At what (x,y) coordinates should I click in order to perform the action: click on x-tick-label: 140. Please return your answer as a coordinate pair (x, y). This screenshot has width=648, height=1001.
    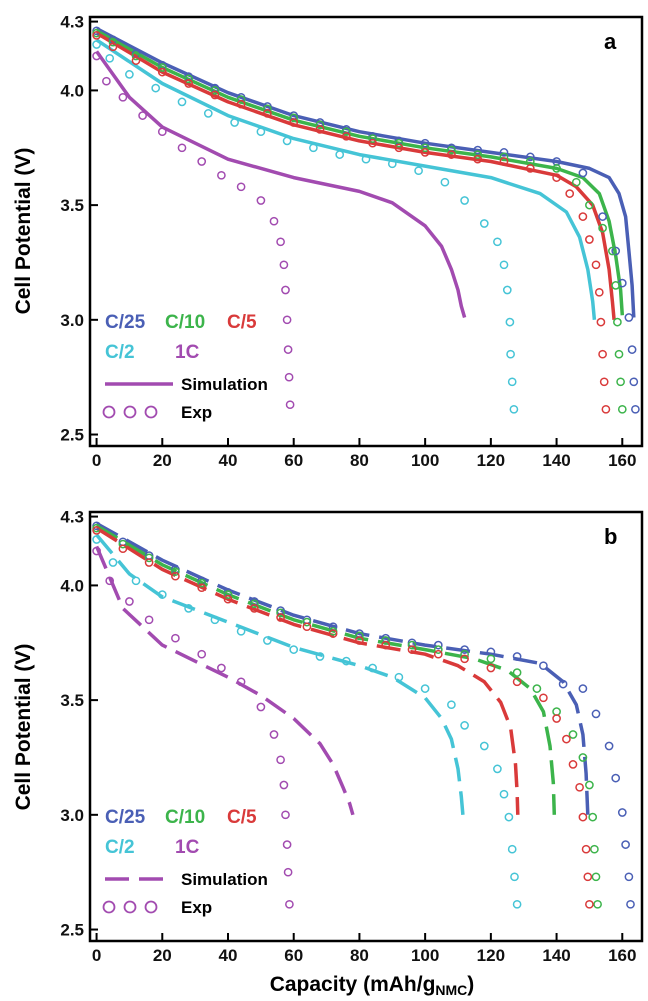
    Looking at the image, I should click on (556, 955).